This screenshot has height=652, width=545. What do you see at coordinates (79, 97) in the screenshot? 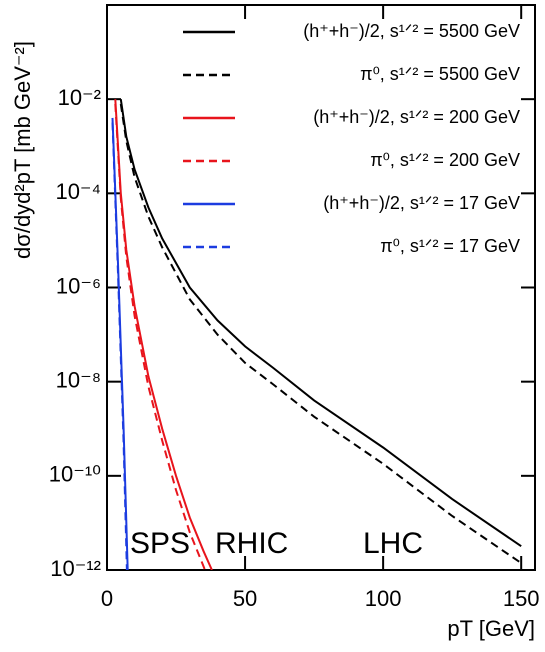
I see `y-tick-label: 10⁻²` at bounding box center [79, 97].